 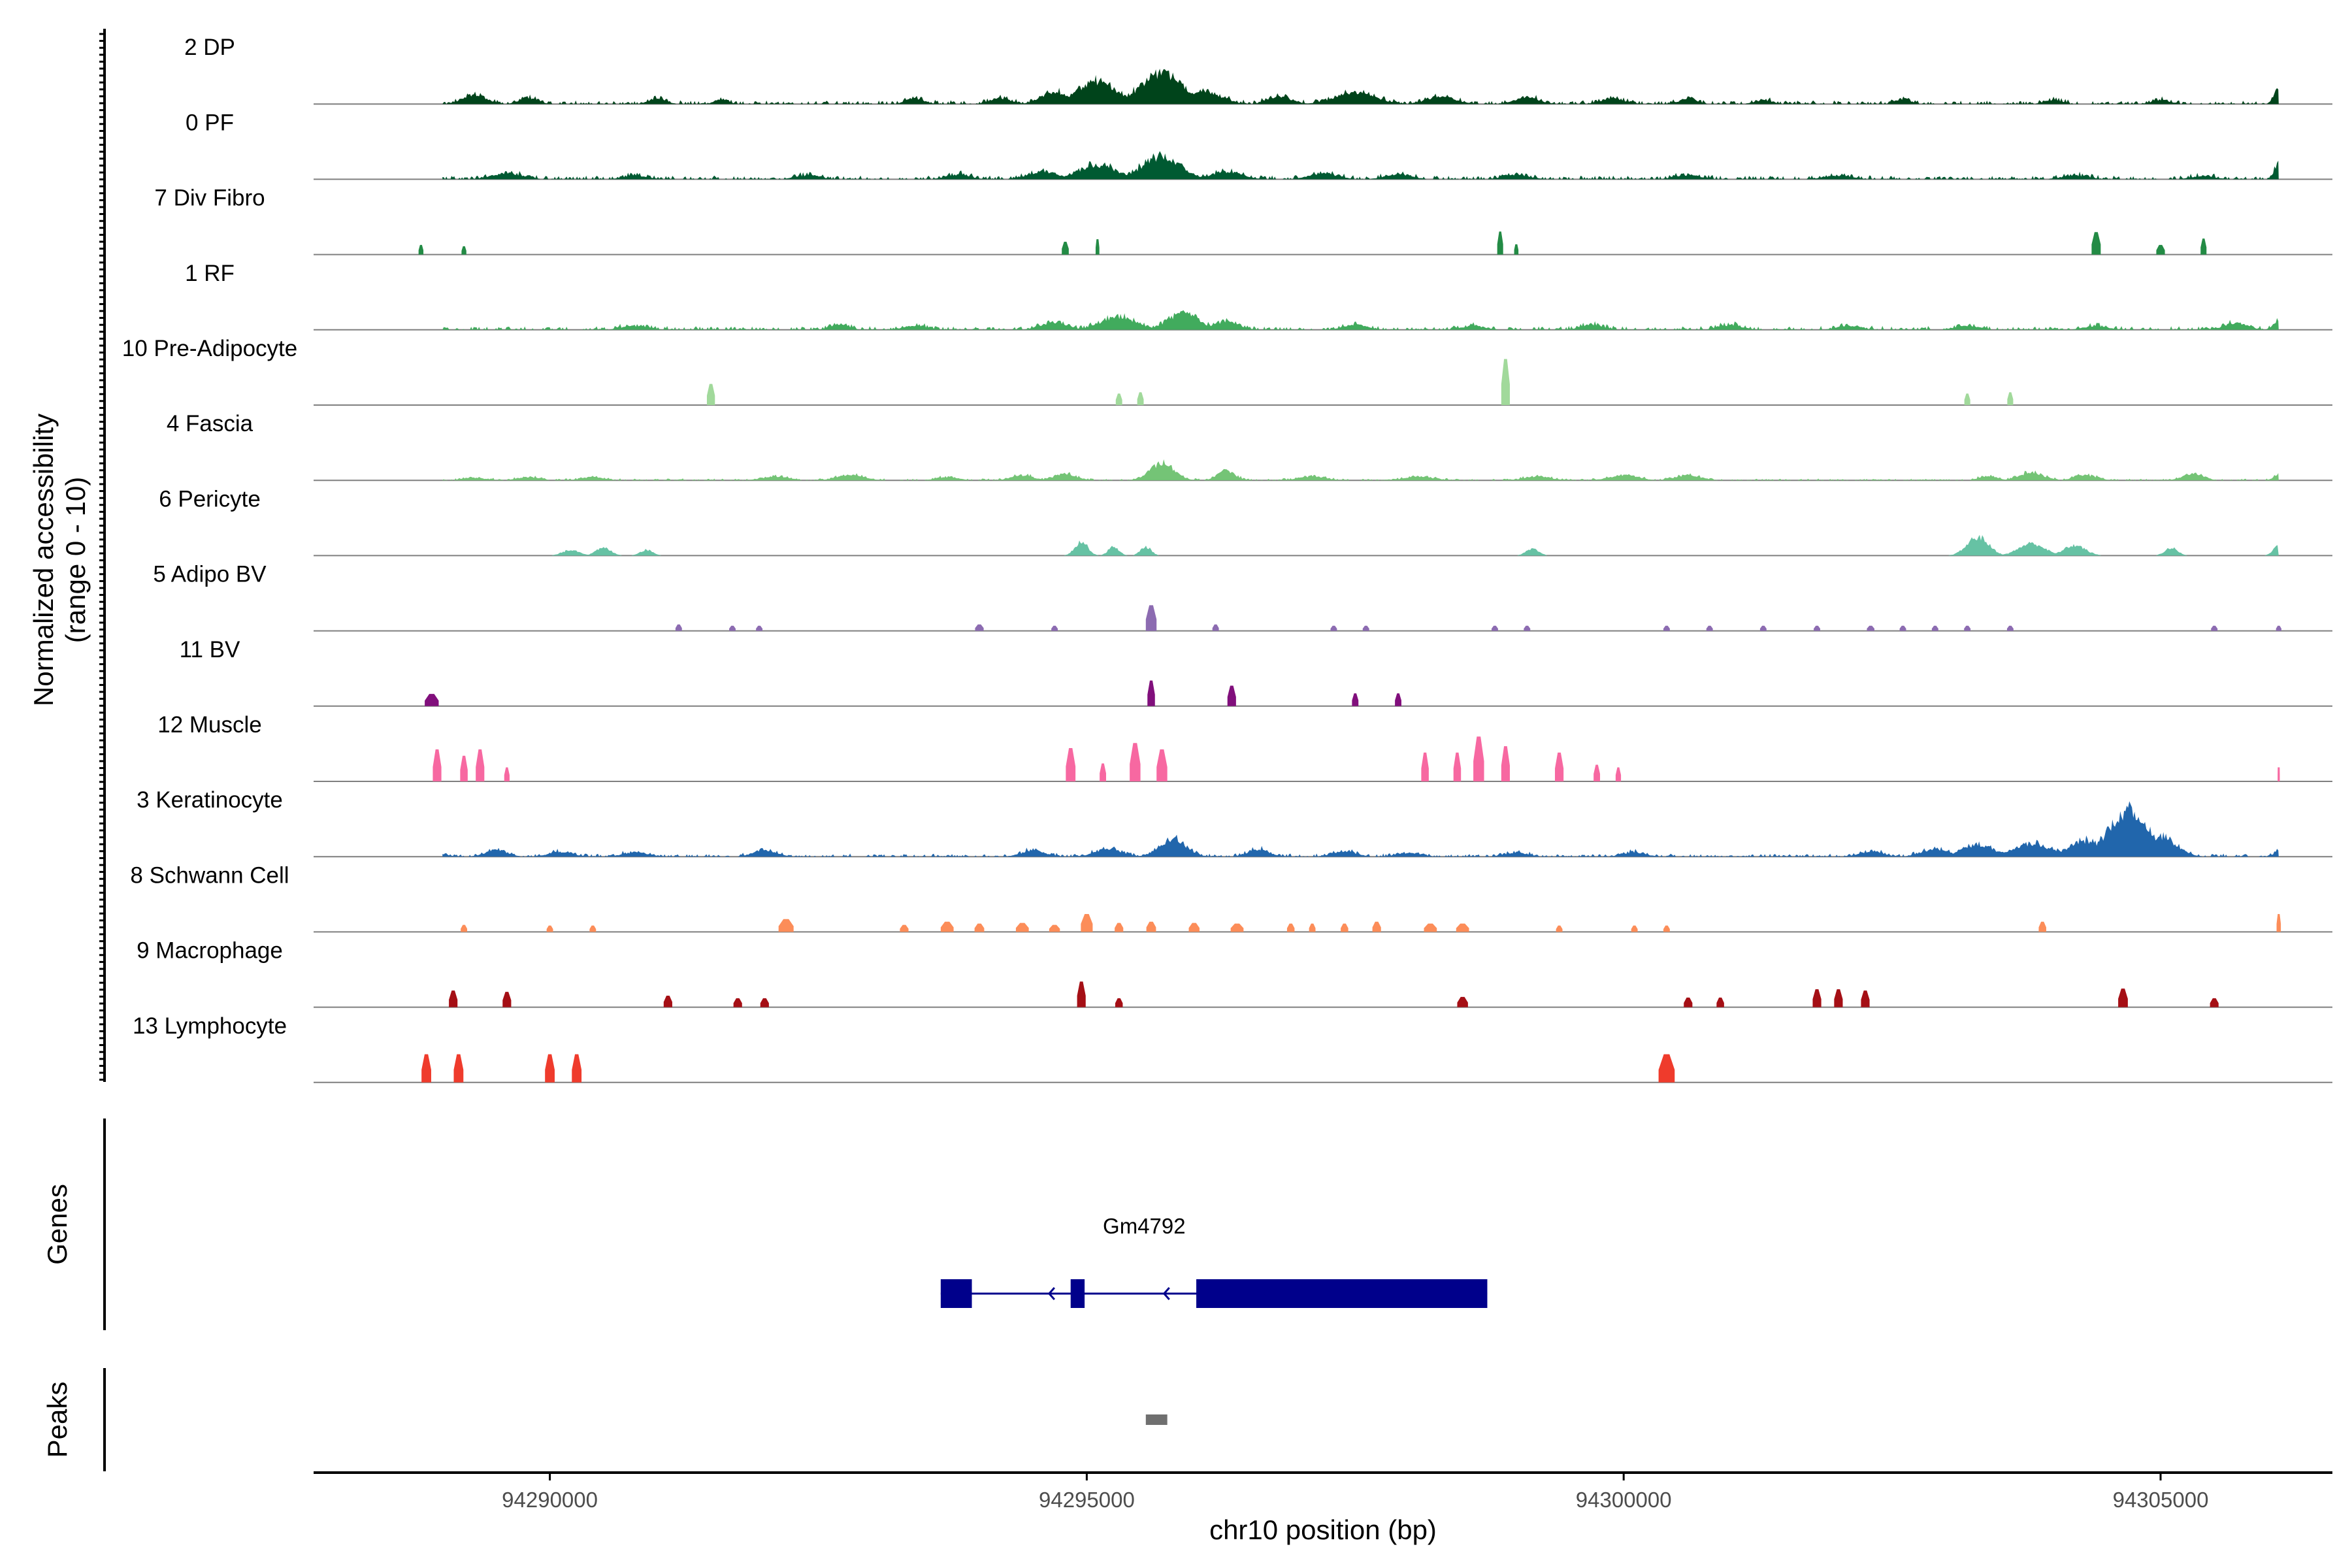 I want to click on track-label: 6 Pericyte, so click(x=210, y=499).